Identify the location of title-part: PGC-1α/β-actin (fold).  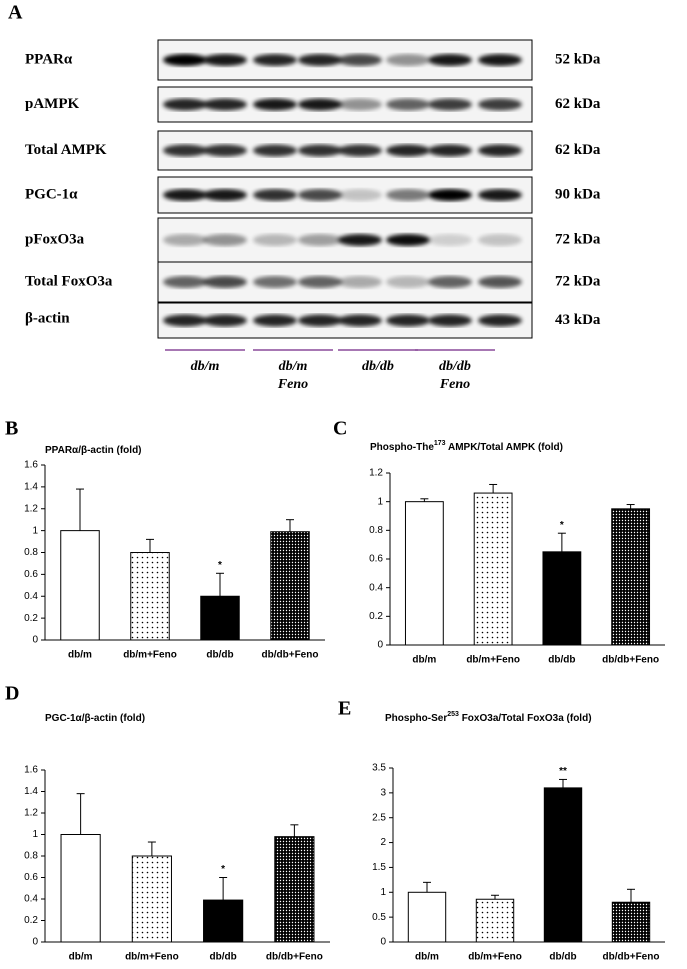
(95, 718).